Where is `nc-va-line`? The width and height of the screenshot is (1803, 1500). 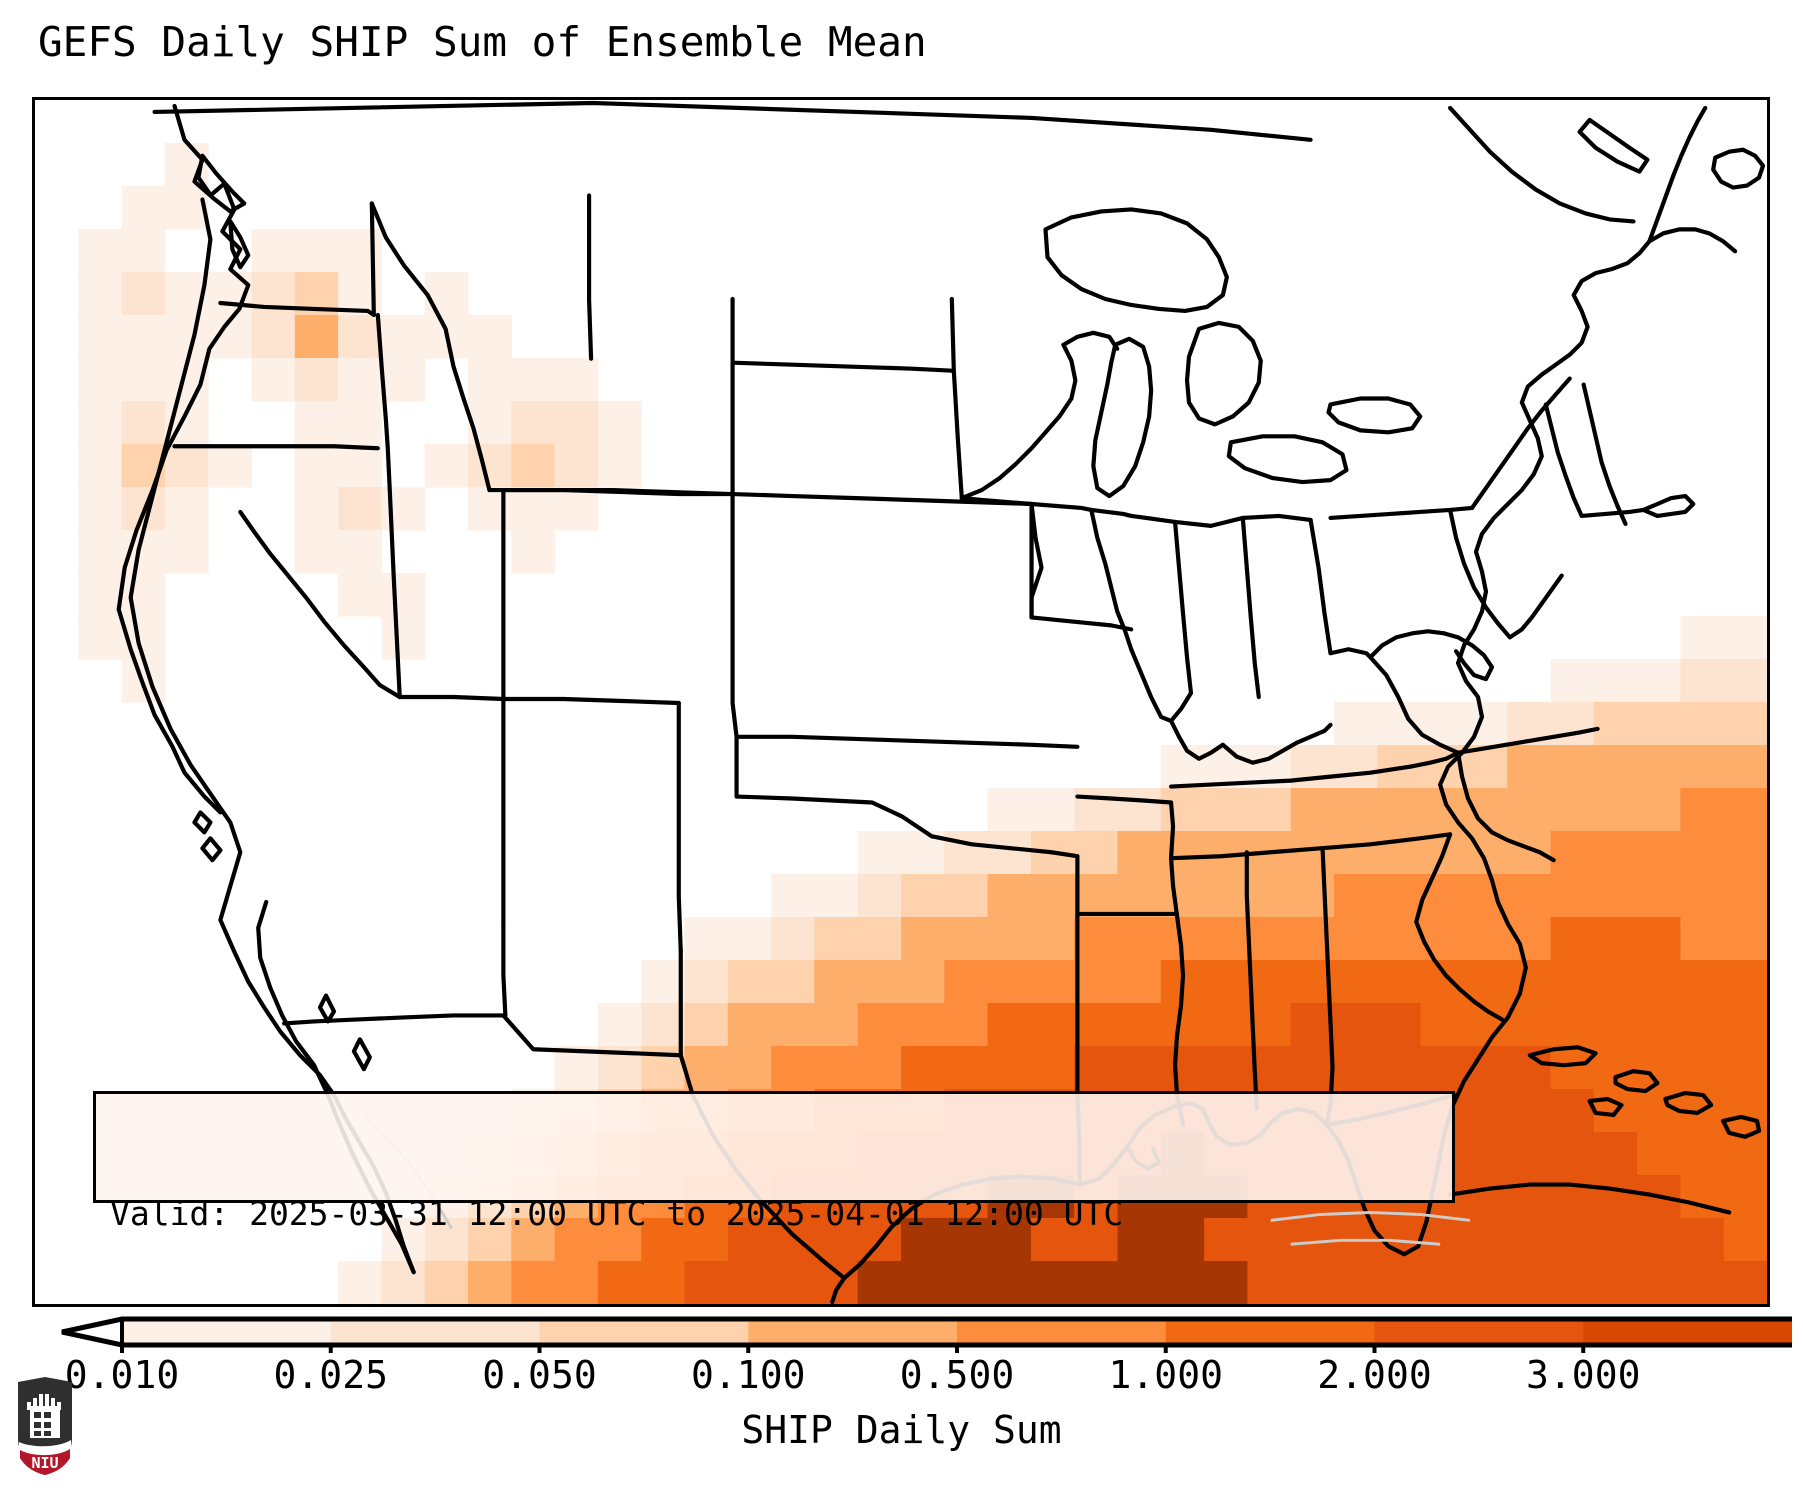
nc-va-line is located at coordinates (1527, 740).